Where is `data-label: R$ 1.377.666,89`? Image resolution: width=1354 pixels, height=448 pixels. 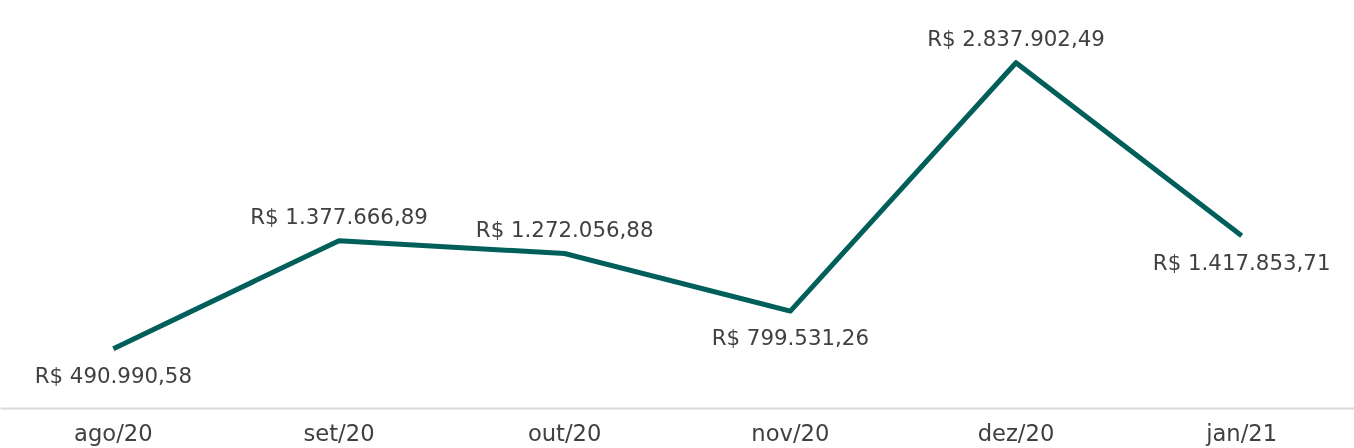 data-label: R$ 1.377.666,89 is located at coordinates (339, 216).